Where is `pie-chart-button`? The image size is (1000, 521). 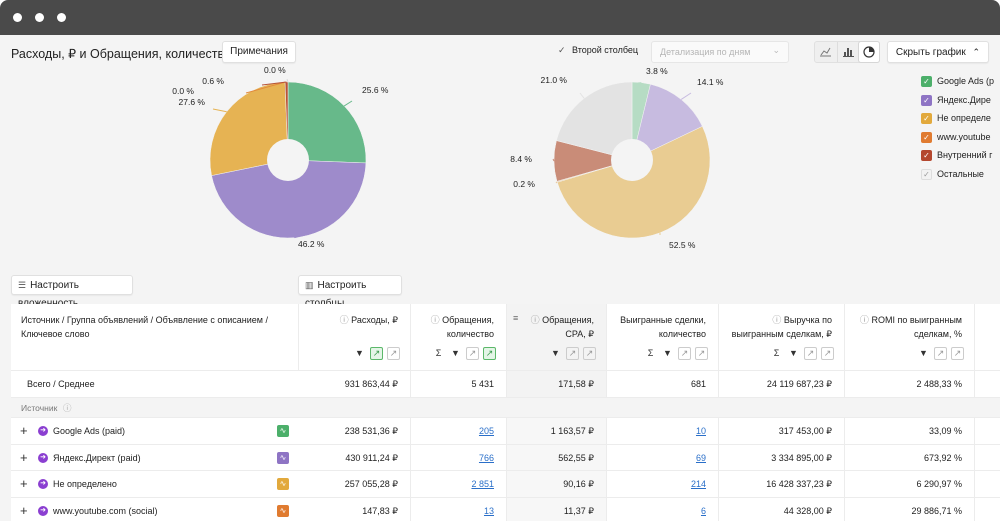 pie-chart-button is located at coordinates (869, 52).